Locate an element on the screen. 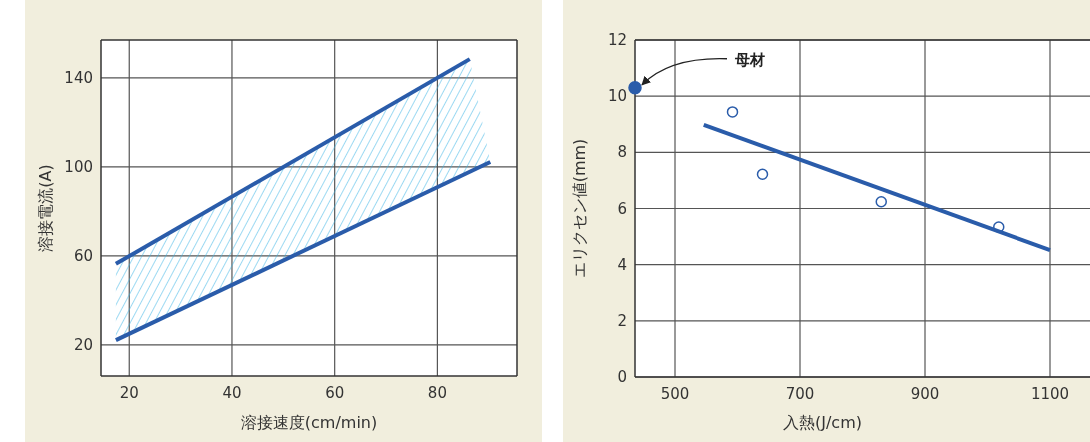 This screenshot has width=1090, height=442. y-tick-label: 2 is located at coordinates (622, 320).